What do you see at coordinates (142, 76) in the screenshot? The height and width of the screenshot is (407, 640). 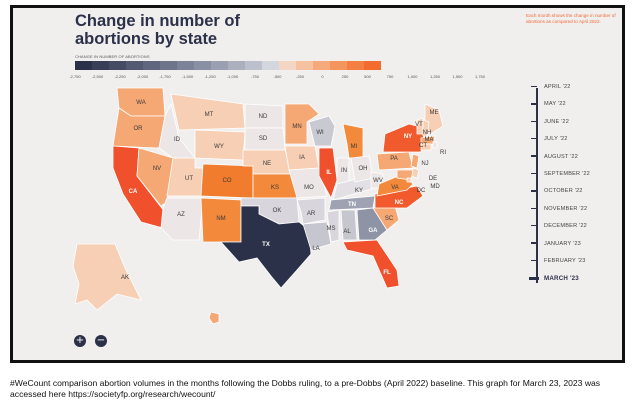 I see `legend-tick-label: -2,000` at bounding box center [142, 76].